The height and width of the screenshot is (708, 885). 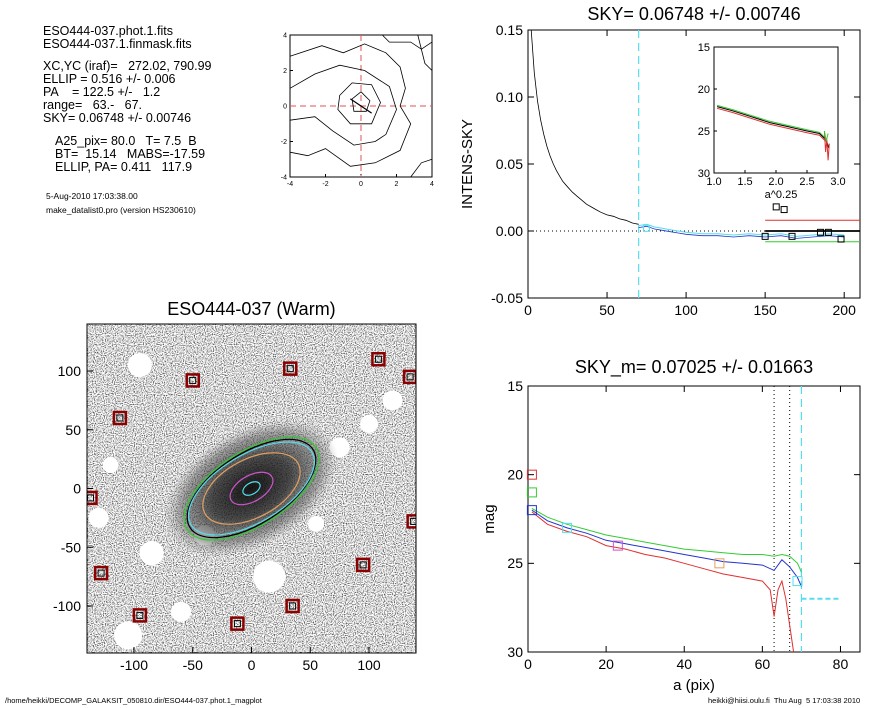 I want to click on mag-plot-title: SKY_m= 0.07025 +/- 0.01663, so click(x=694, y=367).